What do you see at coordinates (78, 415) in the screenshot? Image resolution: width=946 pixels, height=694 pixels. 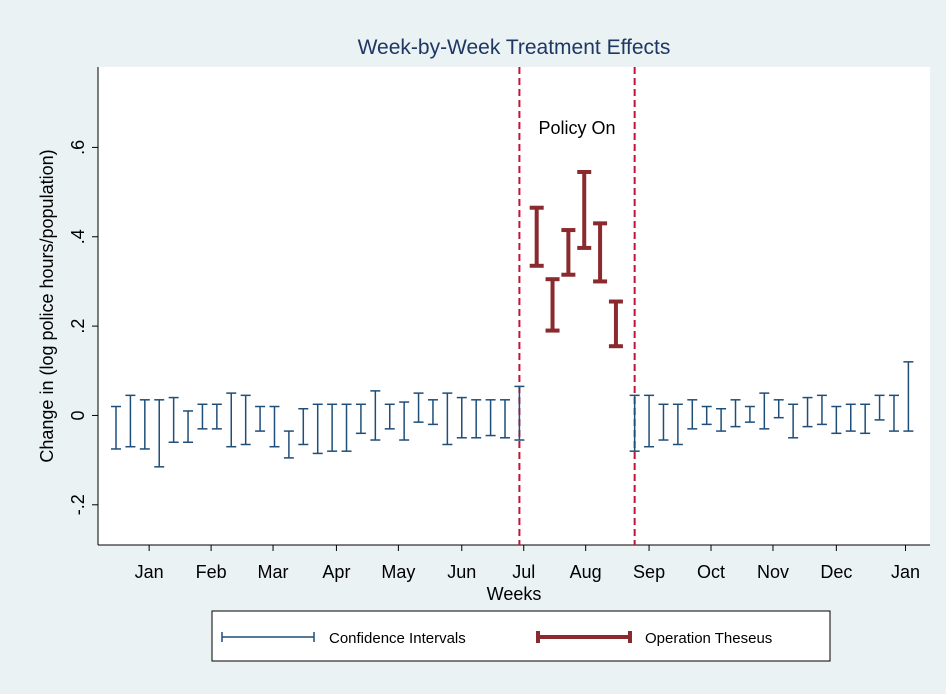 I see `y-tick-label: 0` at bounding box center [78, 415].